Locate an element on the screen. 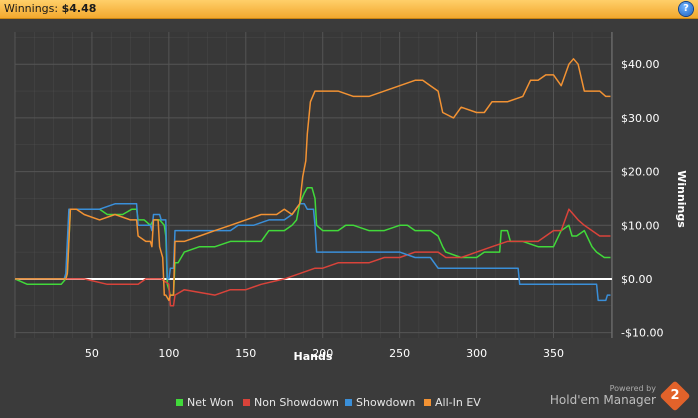 The image size is (698, 418). y-tick-label: $30.00 is located at coordinates (640, 118).